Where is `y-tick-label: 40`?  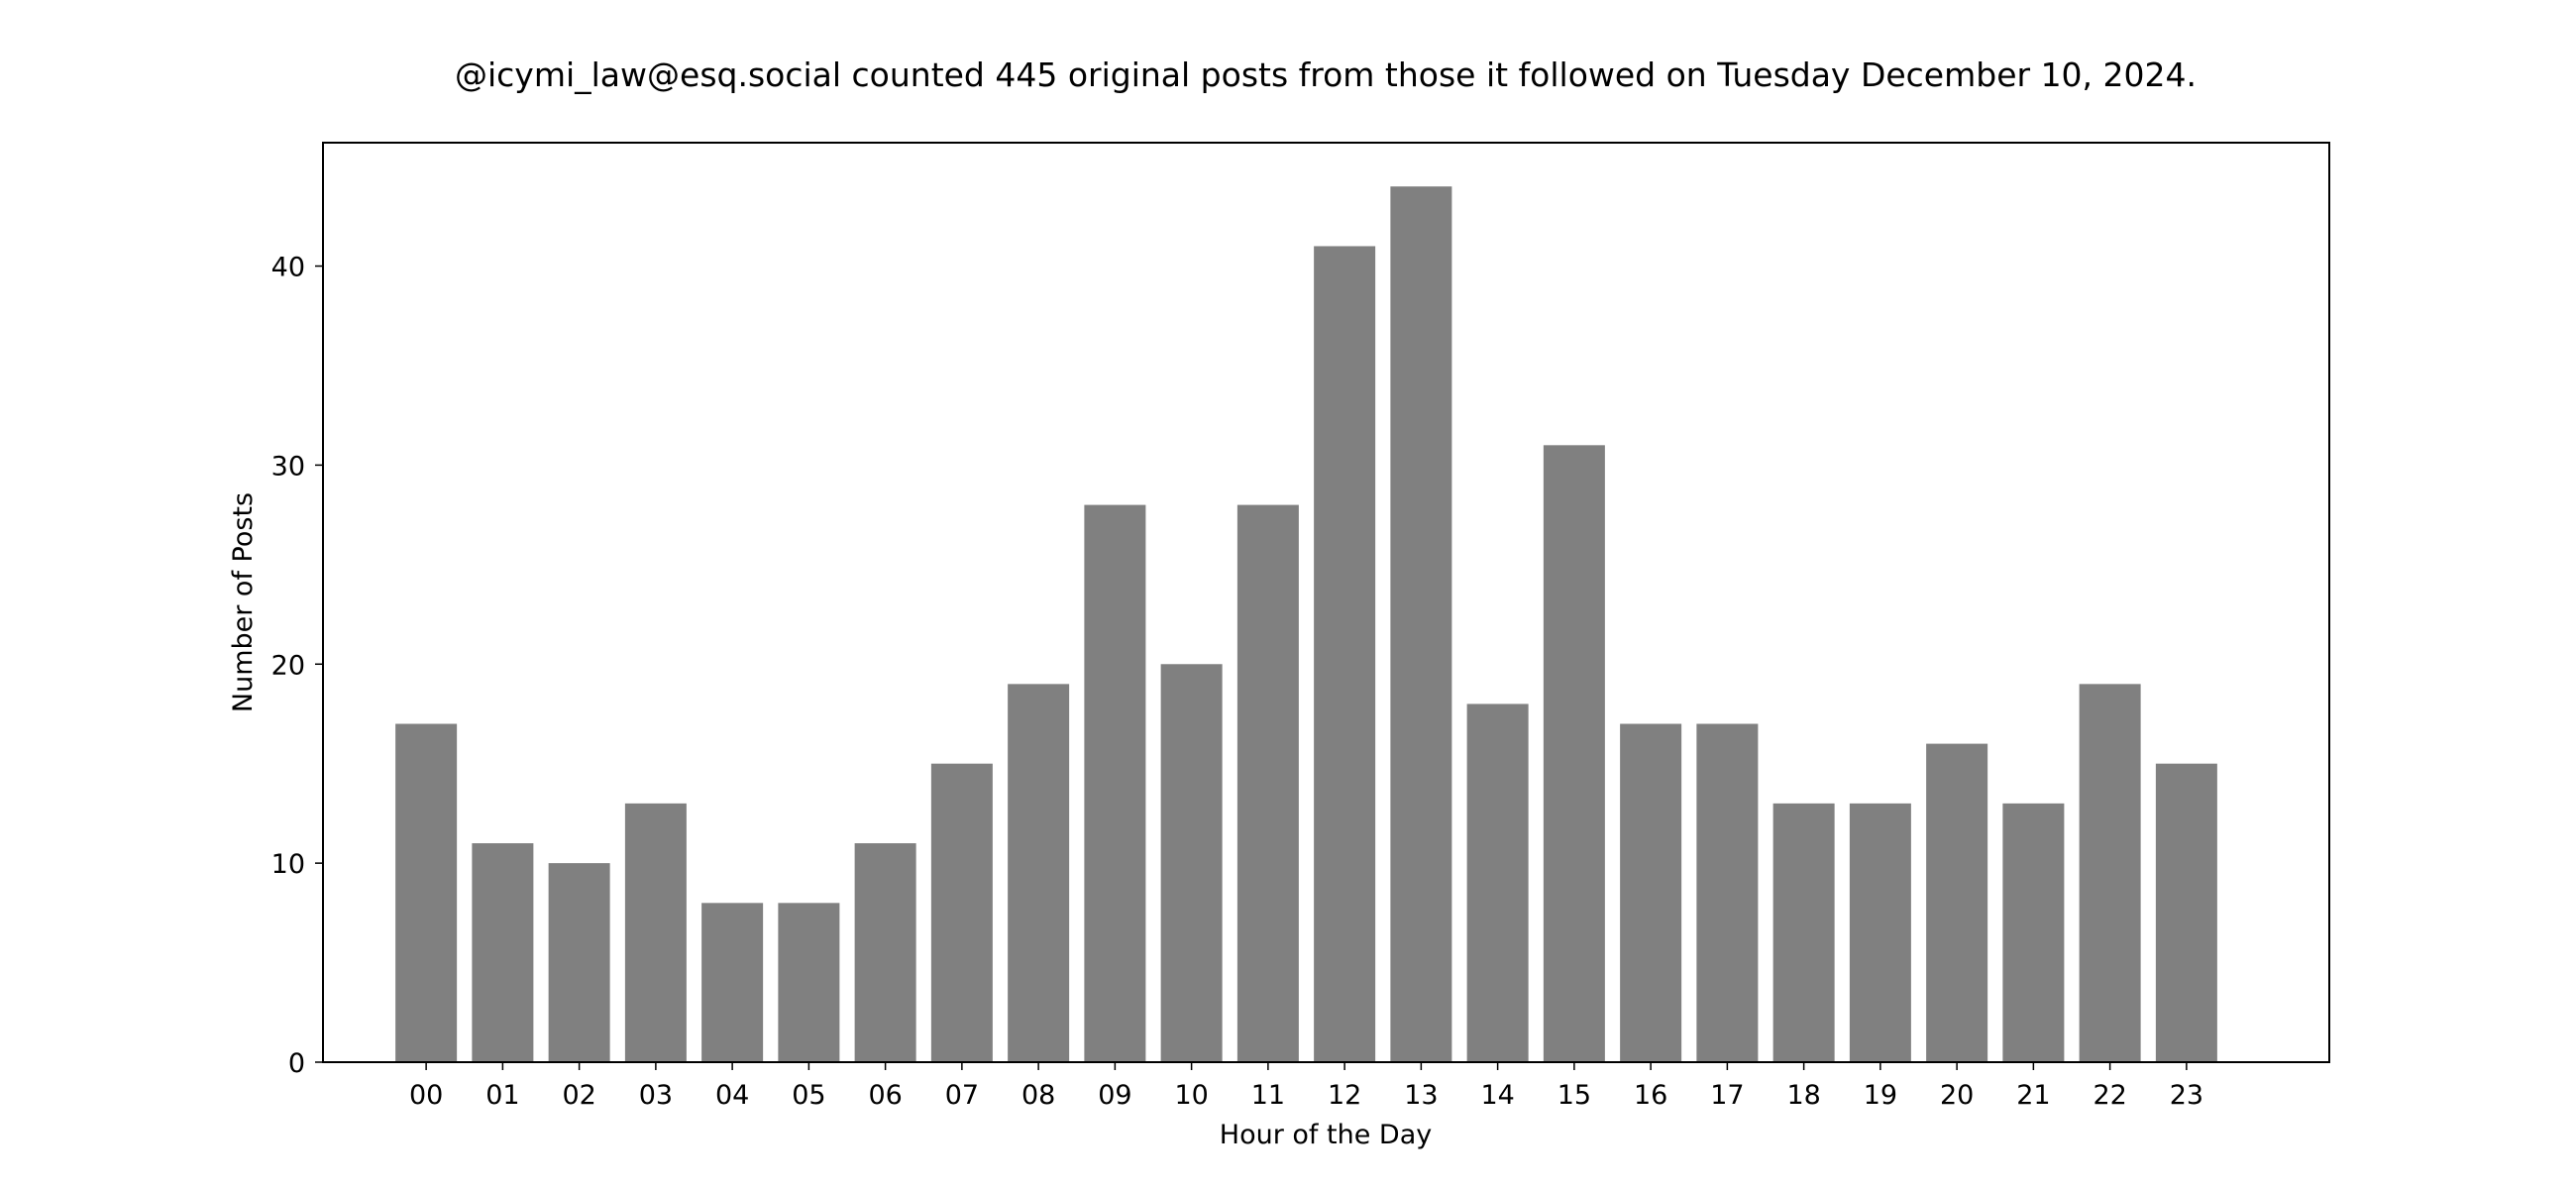 y-tick-label: 40 is located at coordinates (288, 268).